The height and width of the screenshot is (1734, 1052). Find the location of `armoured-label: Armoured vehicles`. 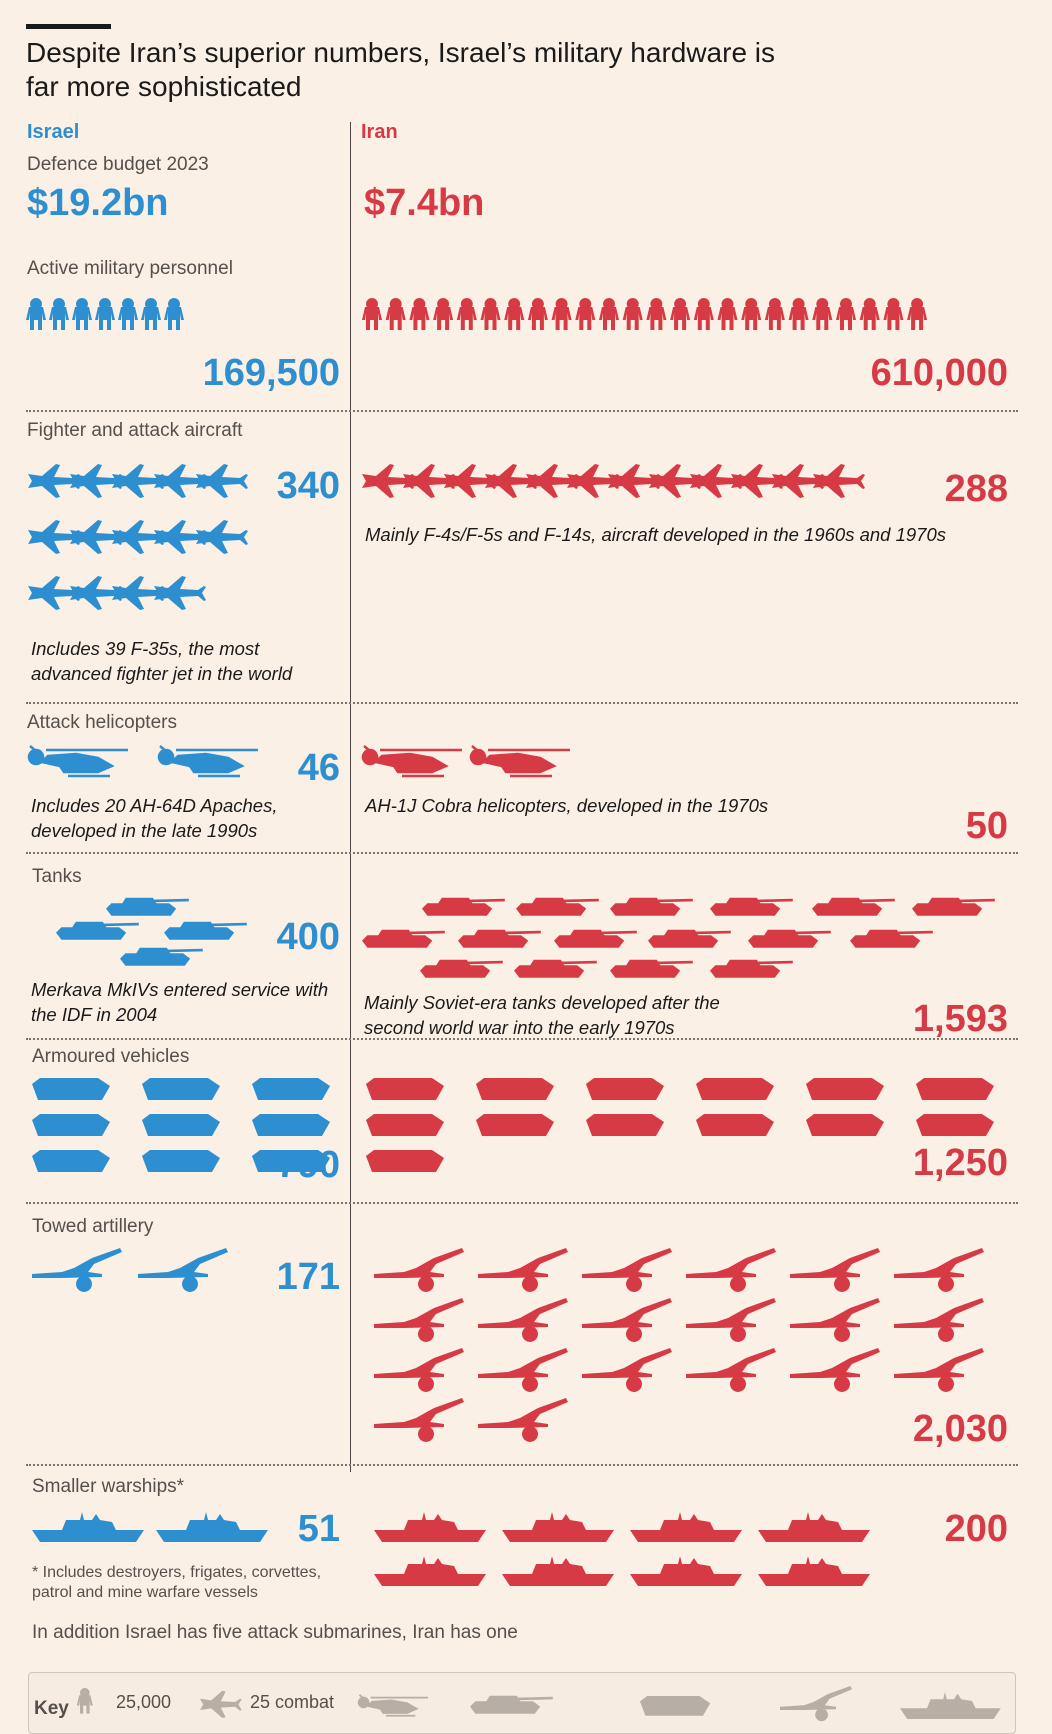

armoured-label: Armoured vehicles is located at coordinates (111, 1056).